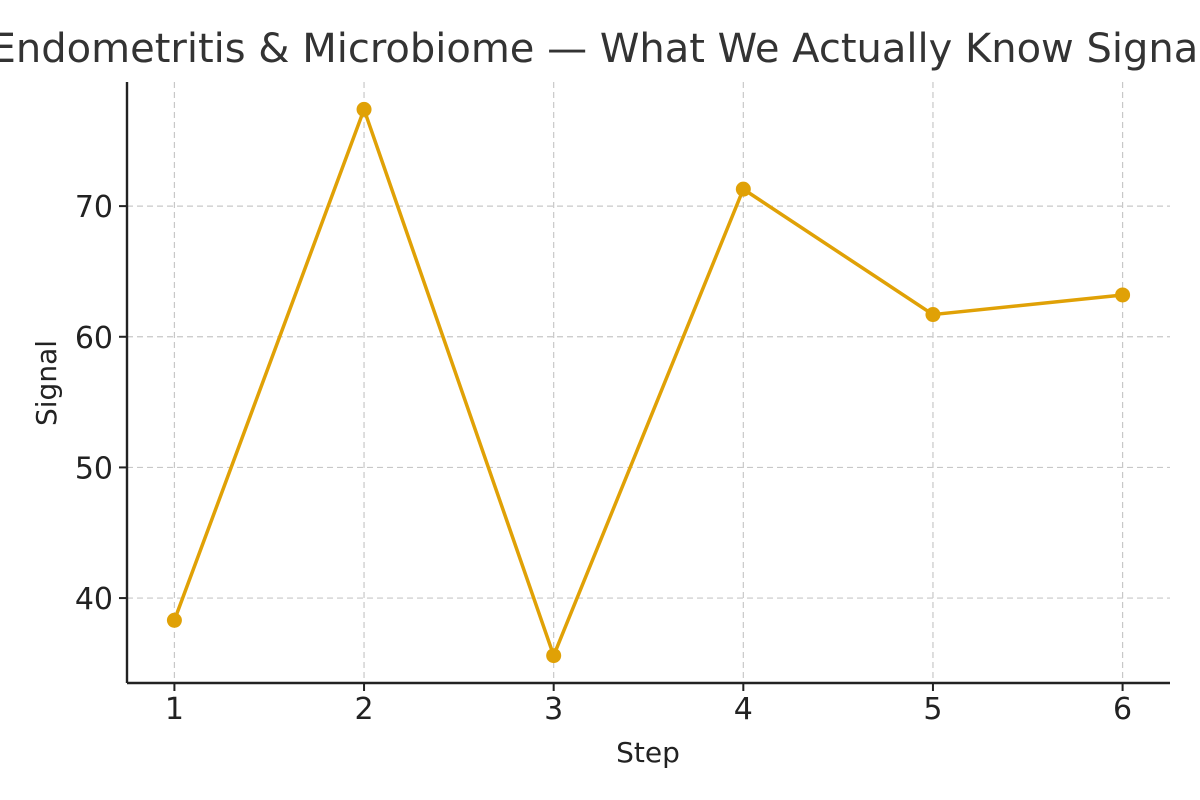 The width and height of the screenshot is (1200, 800). What do you see at coordinates (743, 709) in the screenshot?
I see `x-tick-label: 4` at bounding box center [743, 709].